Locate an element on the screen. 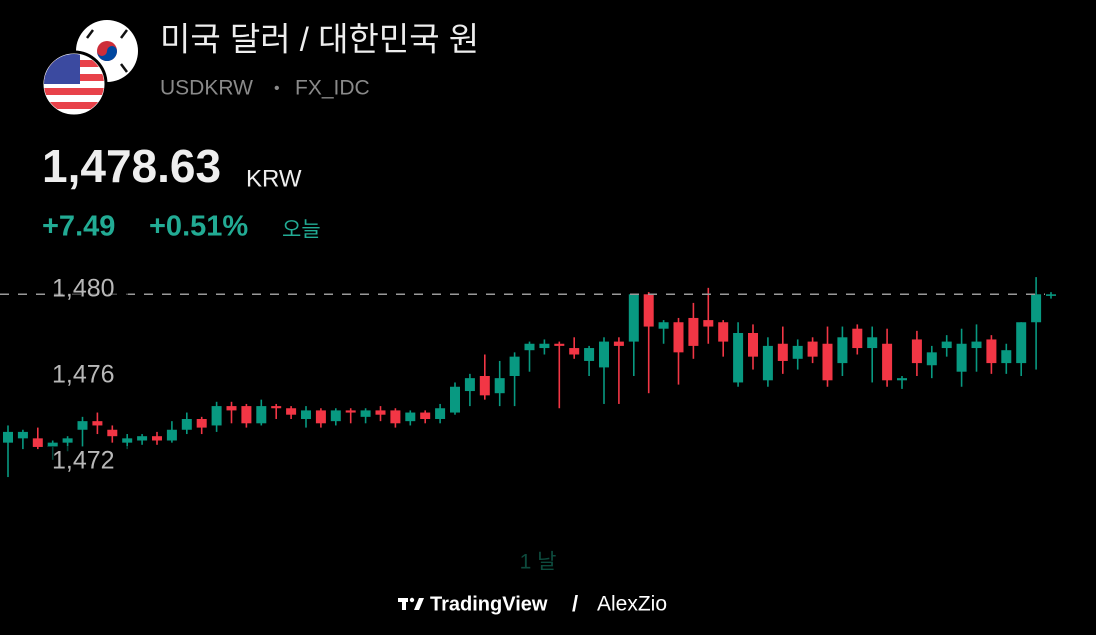 This screenshot has width=1096, height=635. exchange: FX_IDC is located at coordinates (332, 88).